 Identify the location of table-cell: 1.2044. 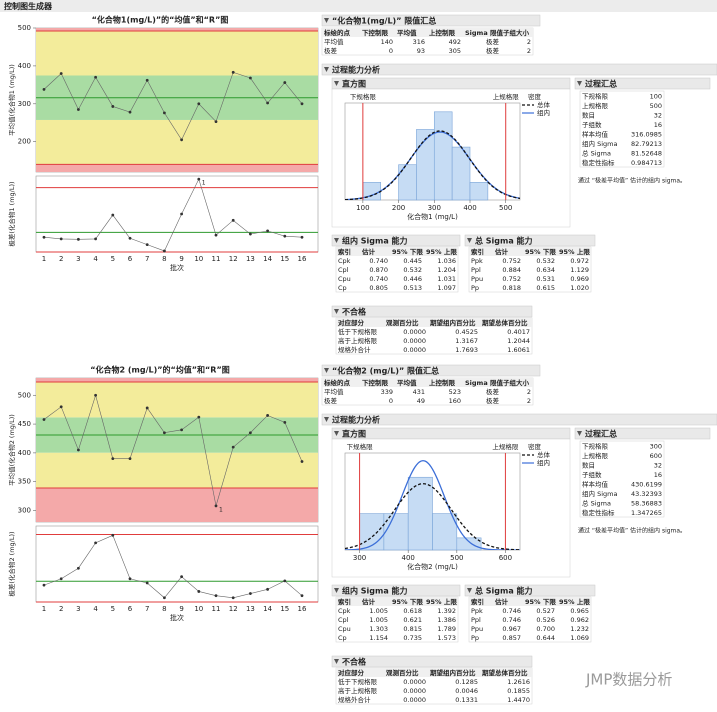
(518, 341).